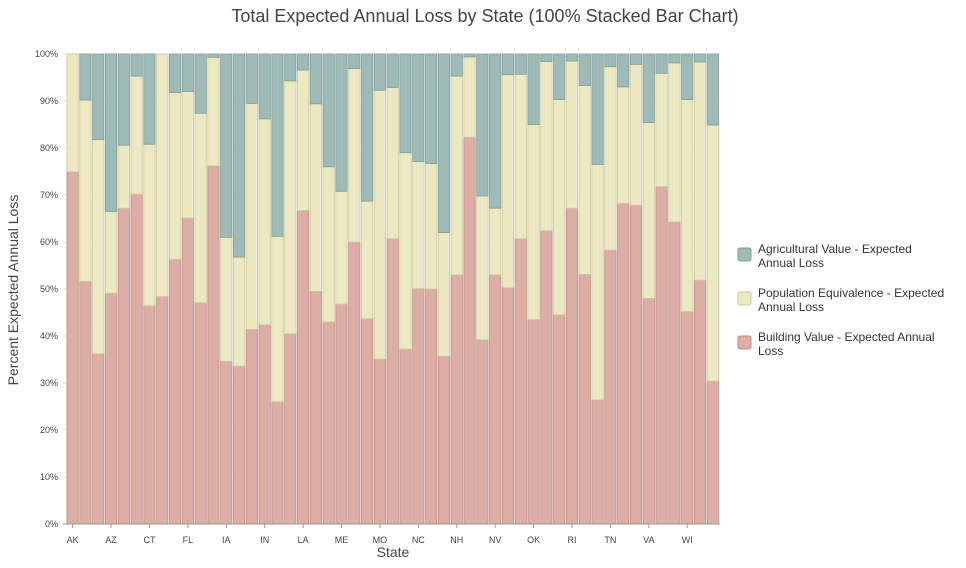 The height and width of the screenshot is (568, 966). I want to click on bar-segment-agricultural-ri, so click(572, 57).